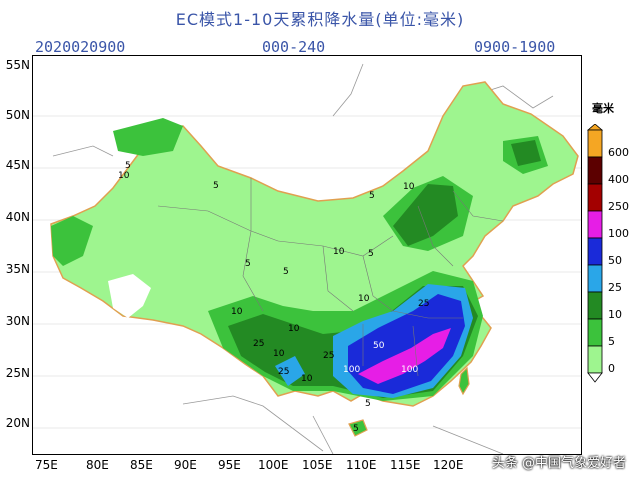 The image size is (640, 480). Describe the element at coordinates (595, 127) in the screenshot. I see `colorbar-top-arrow` at that location.